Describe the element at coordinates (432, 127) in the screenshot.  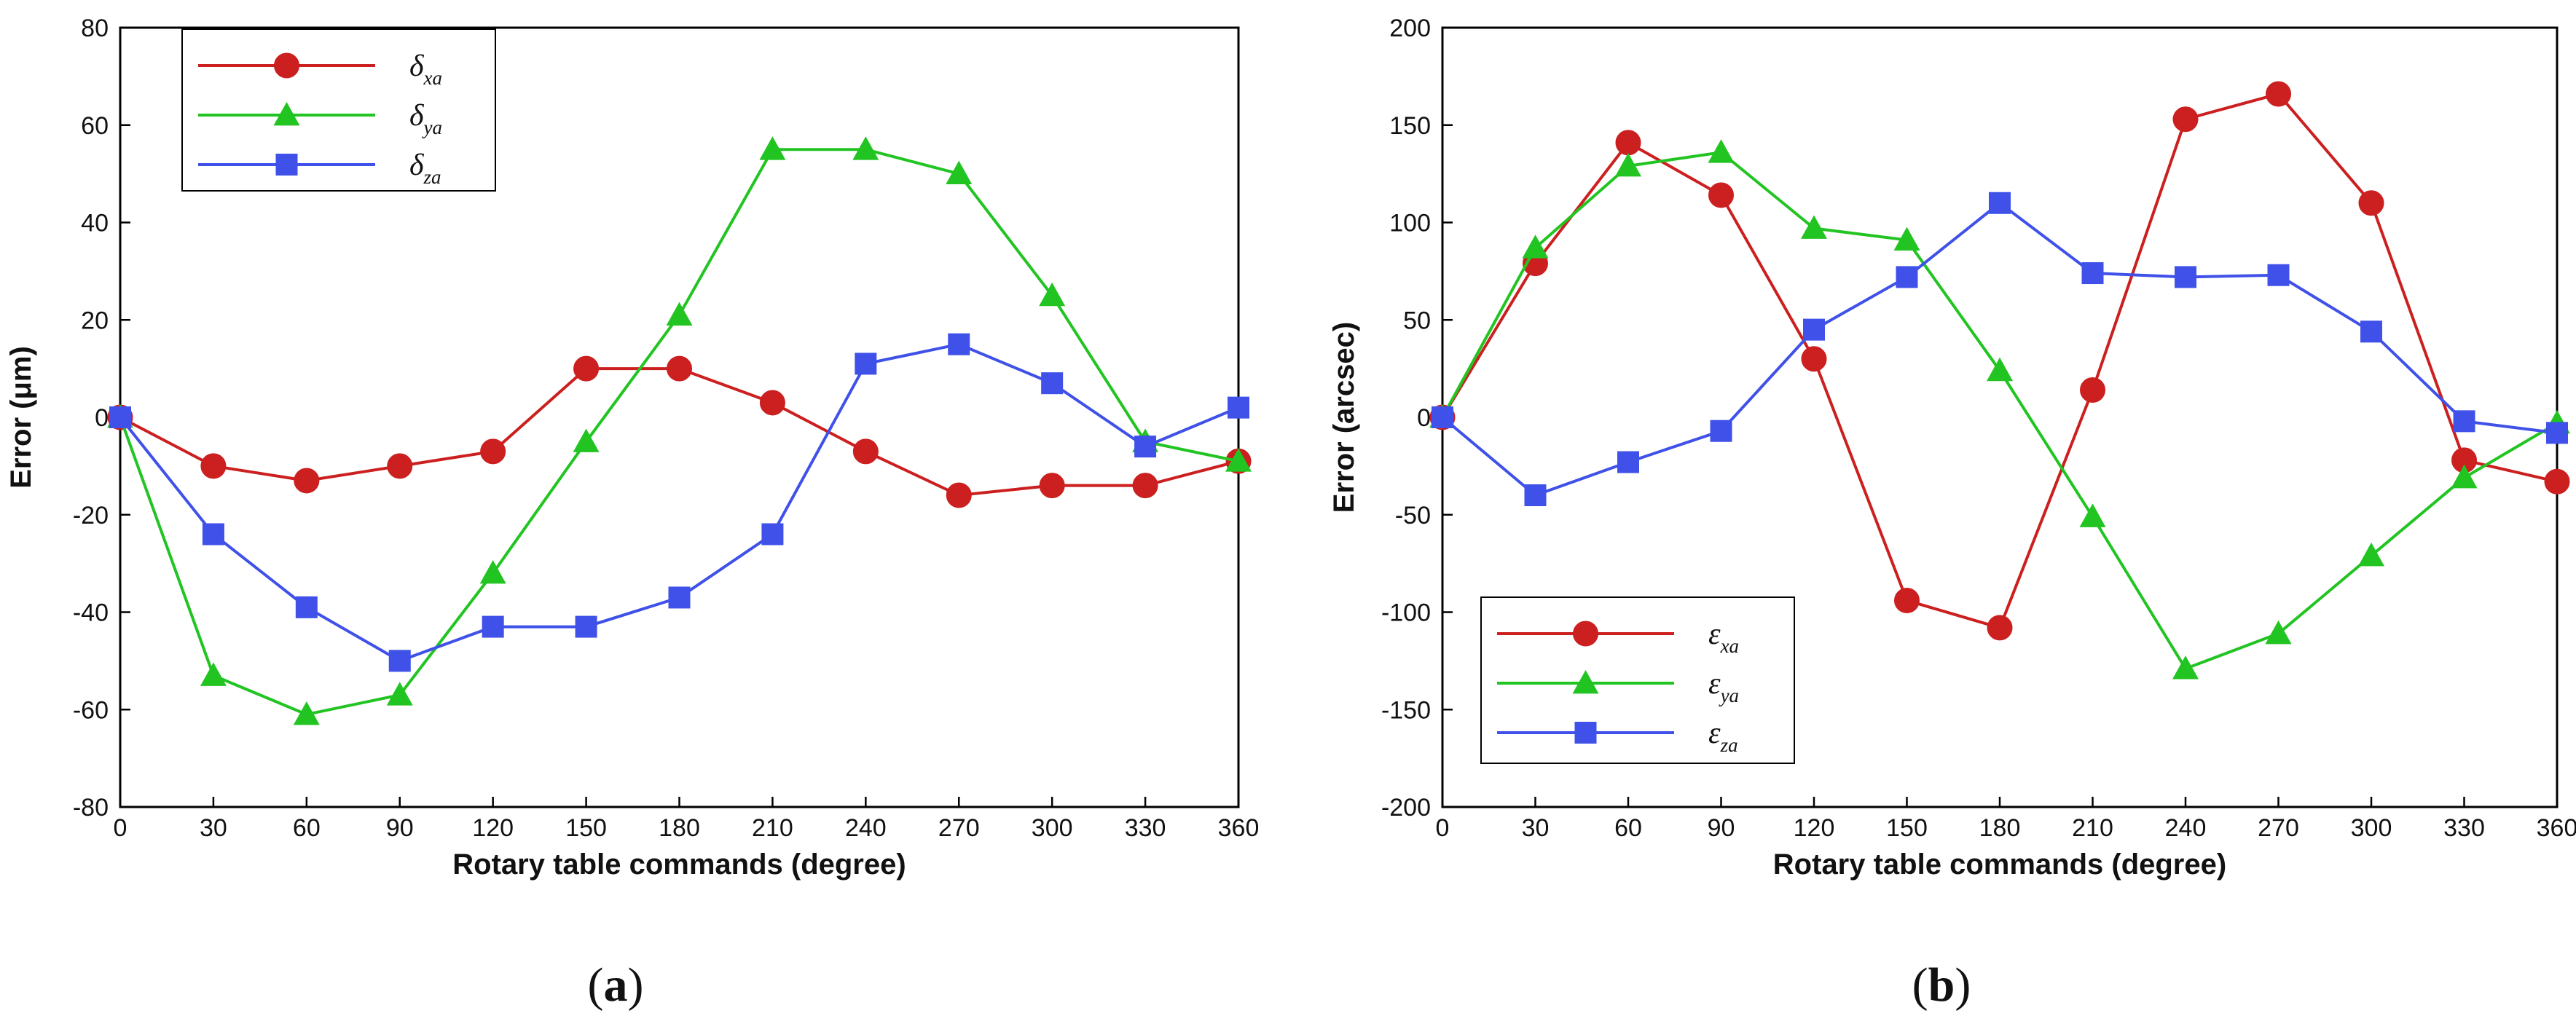
I see `legend-subscript: ya` at that location.